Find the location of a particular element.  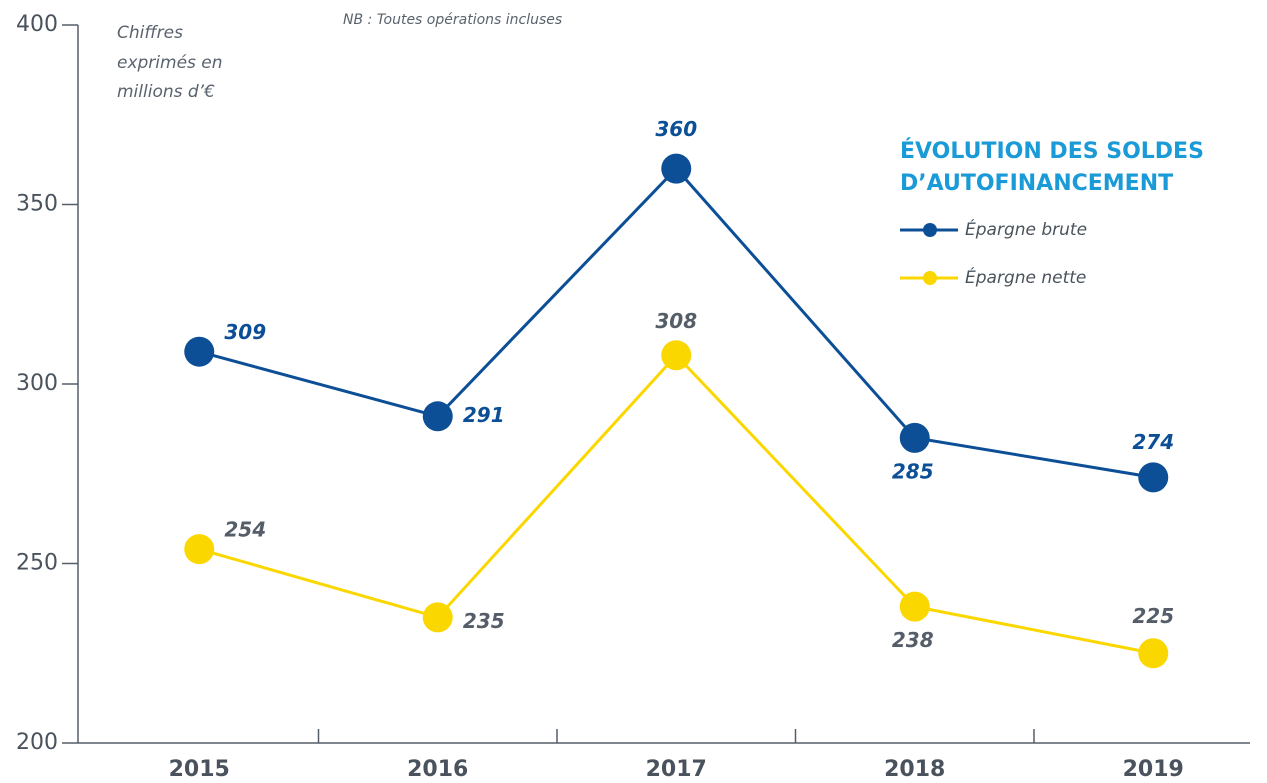

y-tick-label: 350 is located at coordinates (37, 204).